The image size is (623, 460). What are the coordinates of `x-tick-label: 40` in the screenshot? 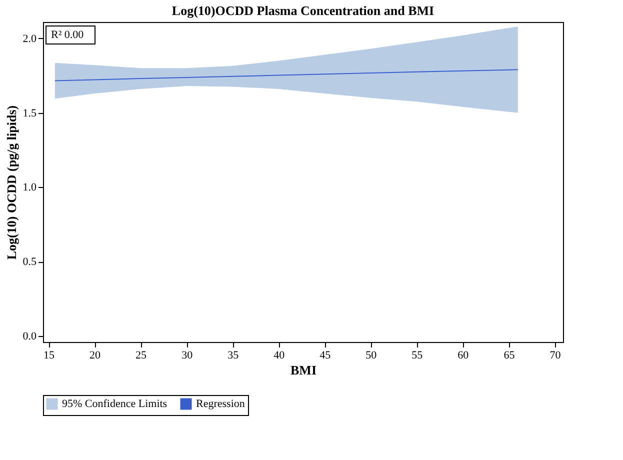 It's located at (280, 356).